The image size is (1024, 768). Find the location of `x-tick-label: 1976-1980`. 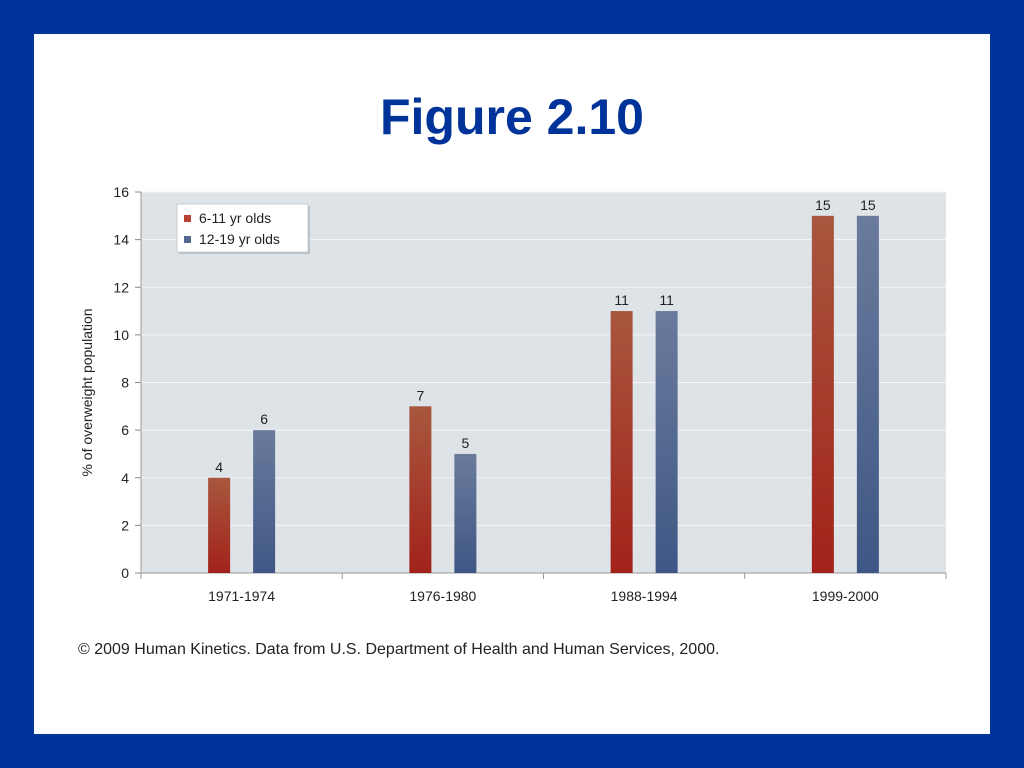

x-tick-label: 1976-1980 is located at coordinates (442, 596).